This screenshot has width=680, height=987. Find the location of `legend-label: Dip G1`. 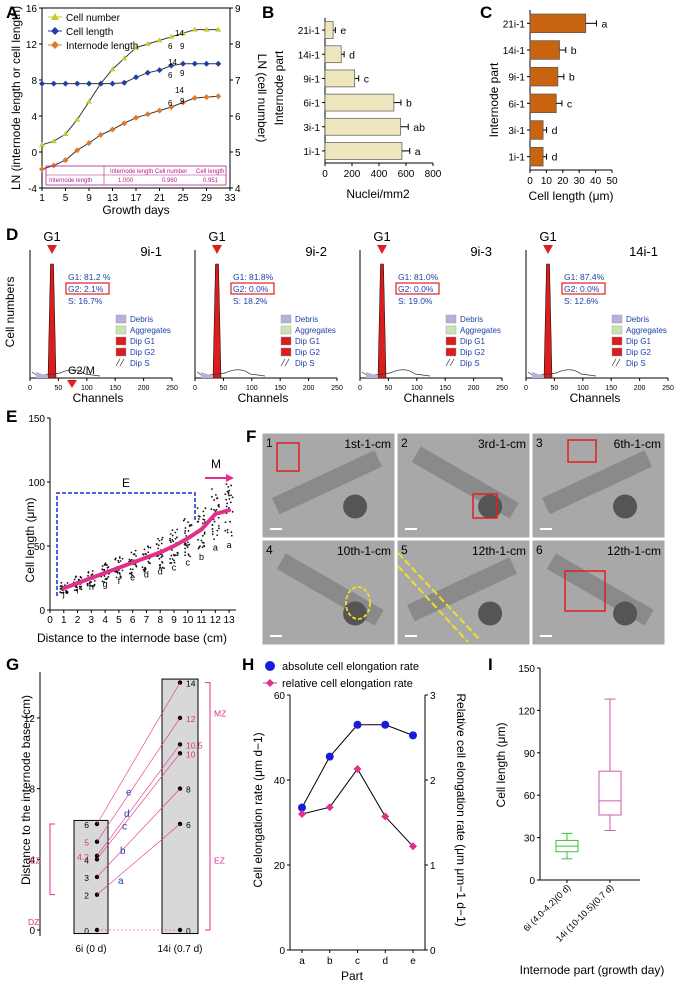

legend-label: Dip G1 is located at coordinates (307, 341).